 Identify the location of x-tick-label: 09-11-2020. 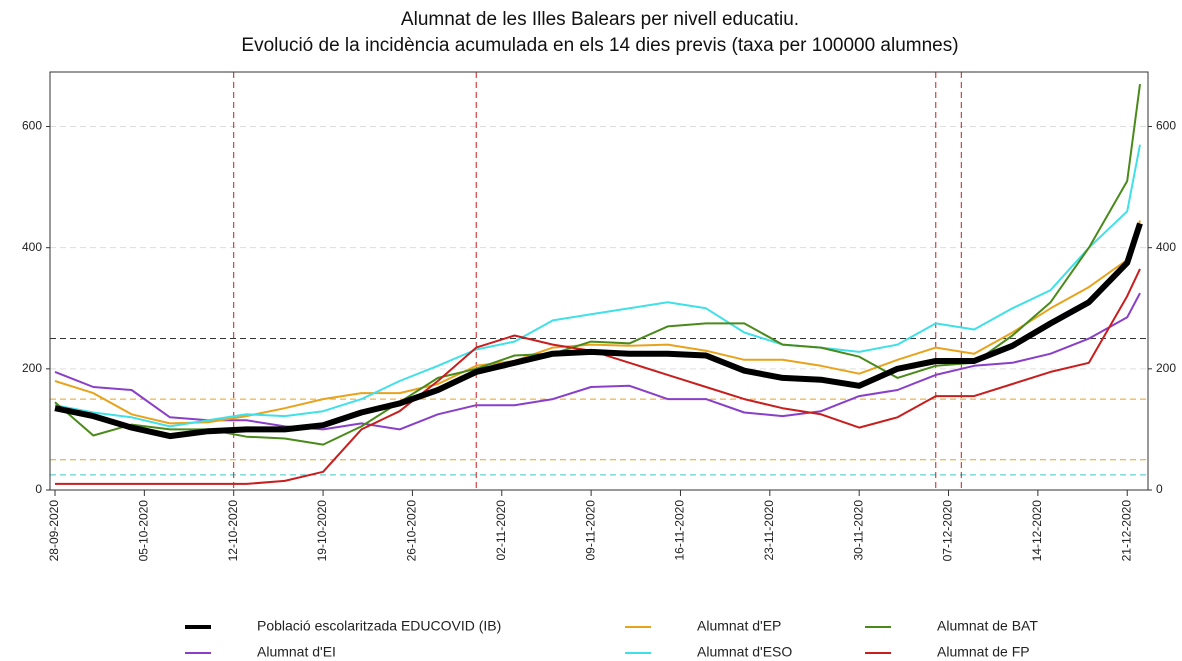
(590, 530).